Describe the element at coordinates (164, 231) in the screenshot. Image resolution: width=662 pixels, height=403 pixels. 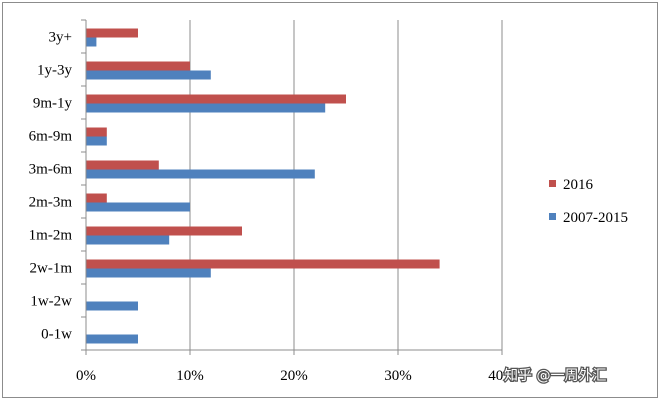
I see `bar-2016-1m-2m` at that location.